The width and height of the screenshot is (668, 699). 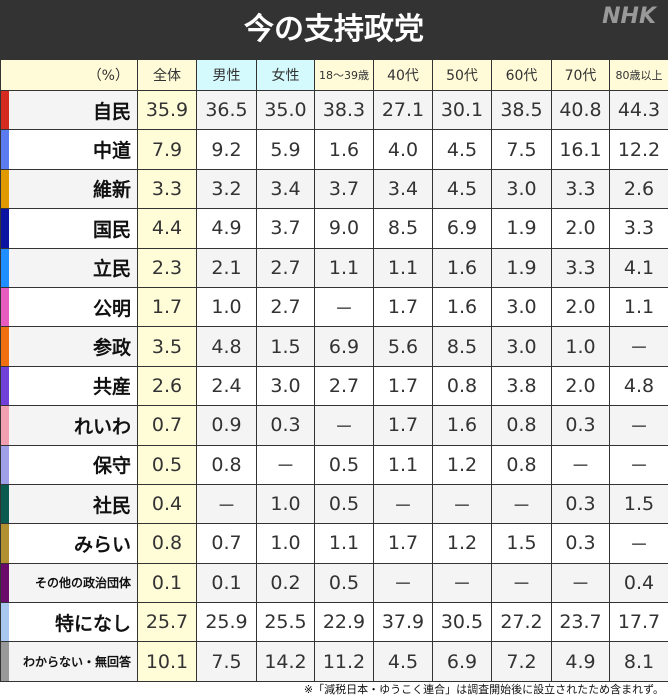 What do you see at coordinates (226, 386) in the screenshot?
I see `value-cell: 2.4` at bounding box center [226, 386].